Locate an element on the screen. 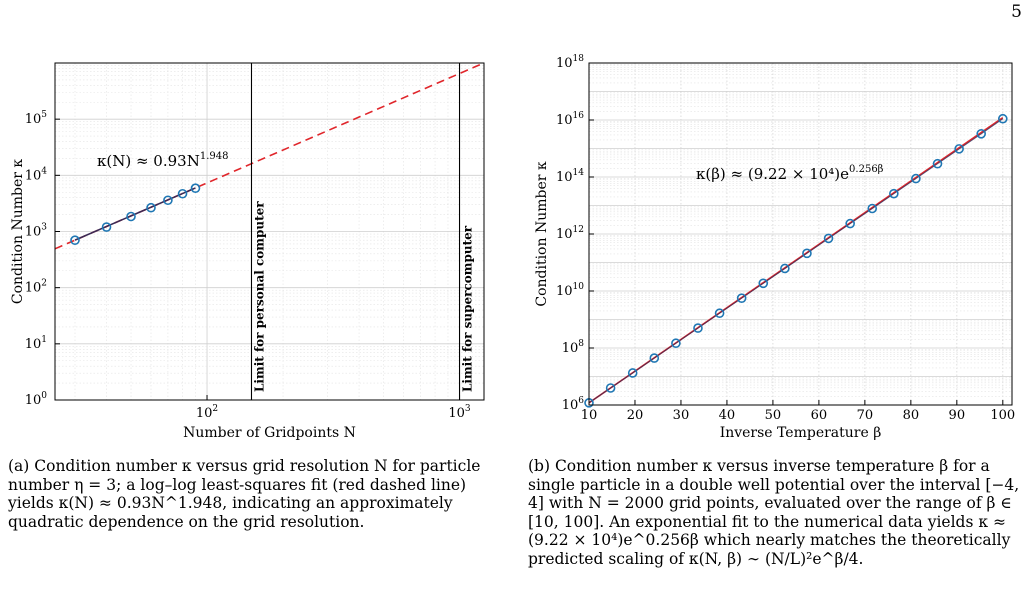 The width and height of the screenshot is (1028, 590). x-tick-label: 103 is located at coordinates (459, 412).